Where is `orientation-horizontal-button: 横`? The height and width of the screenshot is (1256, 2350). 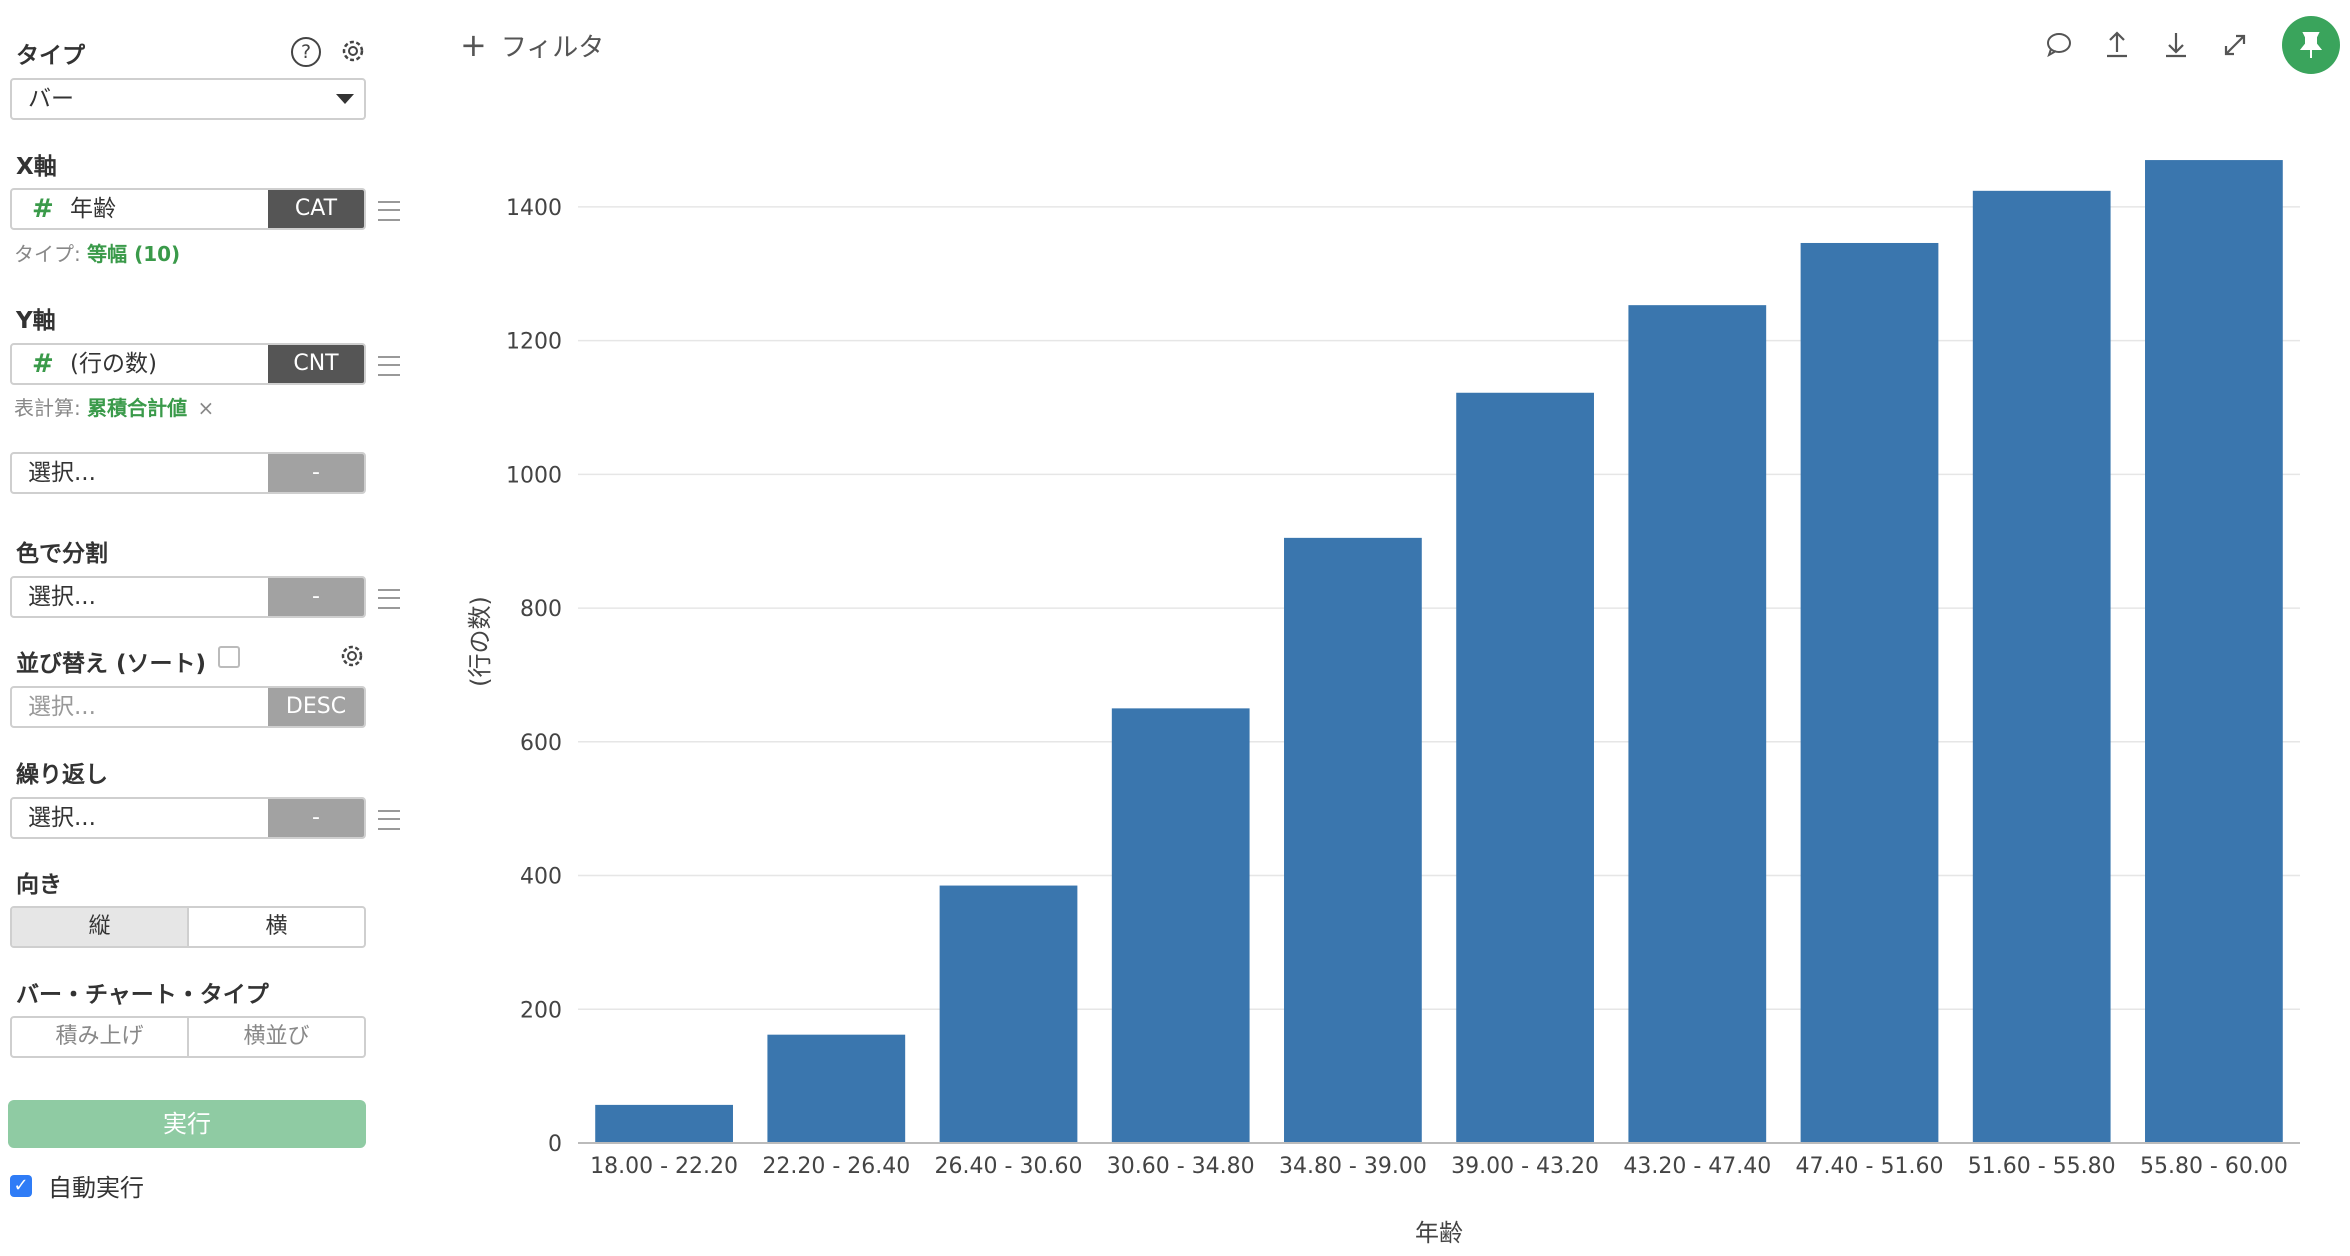
orientation-horizontal-button: 横 is located at coordinates (275, 927).